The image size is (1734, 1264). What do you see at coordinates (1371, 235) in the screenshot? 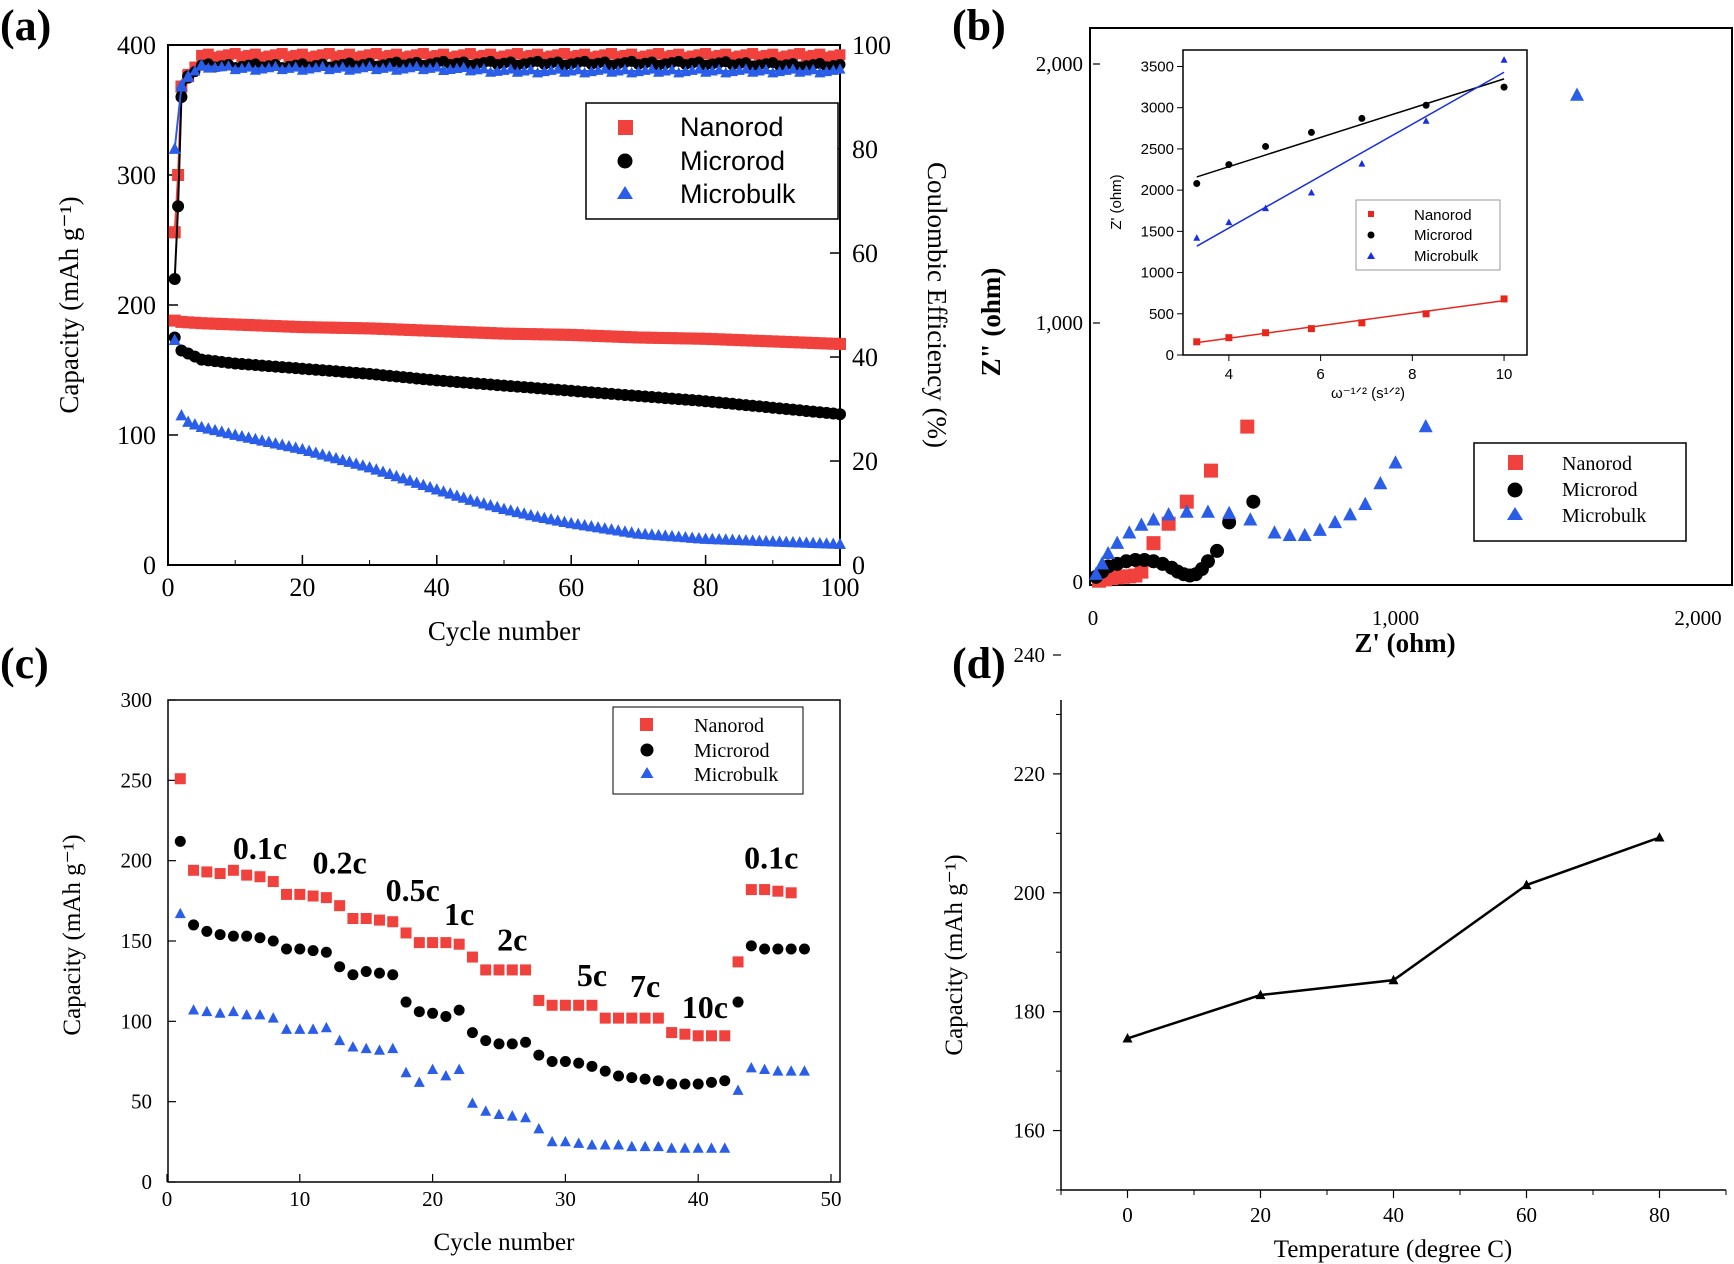
I see `panel-b-inset-legend-marker-microrod` at bounding box center [1371, 235].